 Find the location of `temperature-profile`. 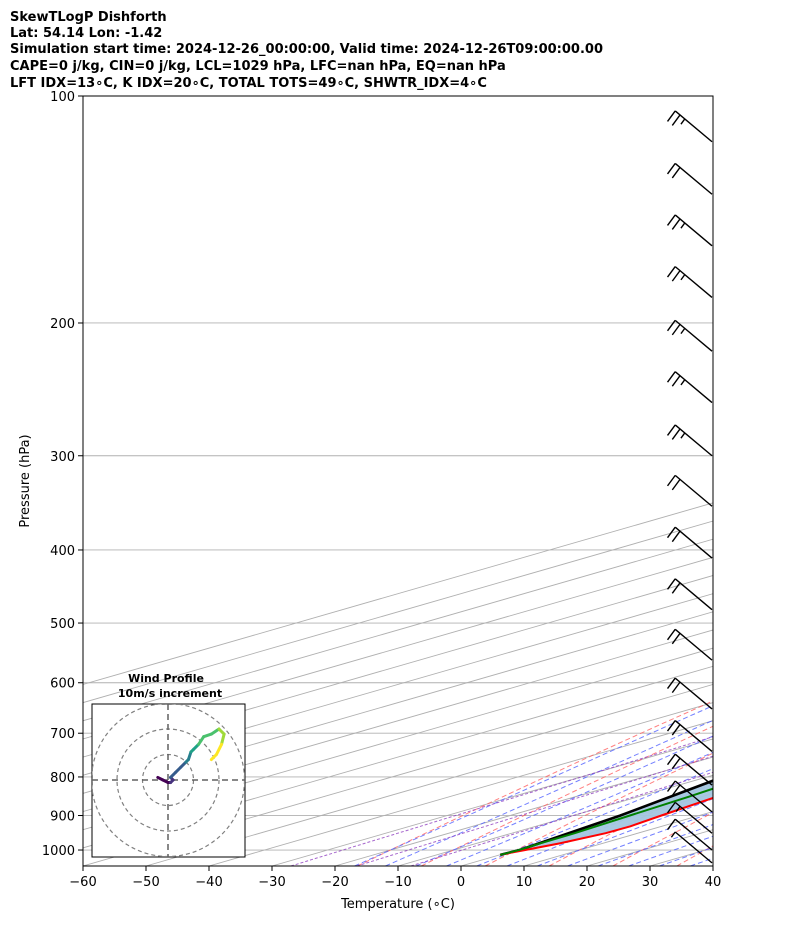

temperature-profile is located at coordinates (606, 826).